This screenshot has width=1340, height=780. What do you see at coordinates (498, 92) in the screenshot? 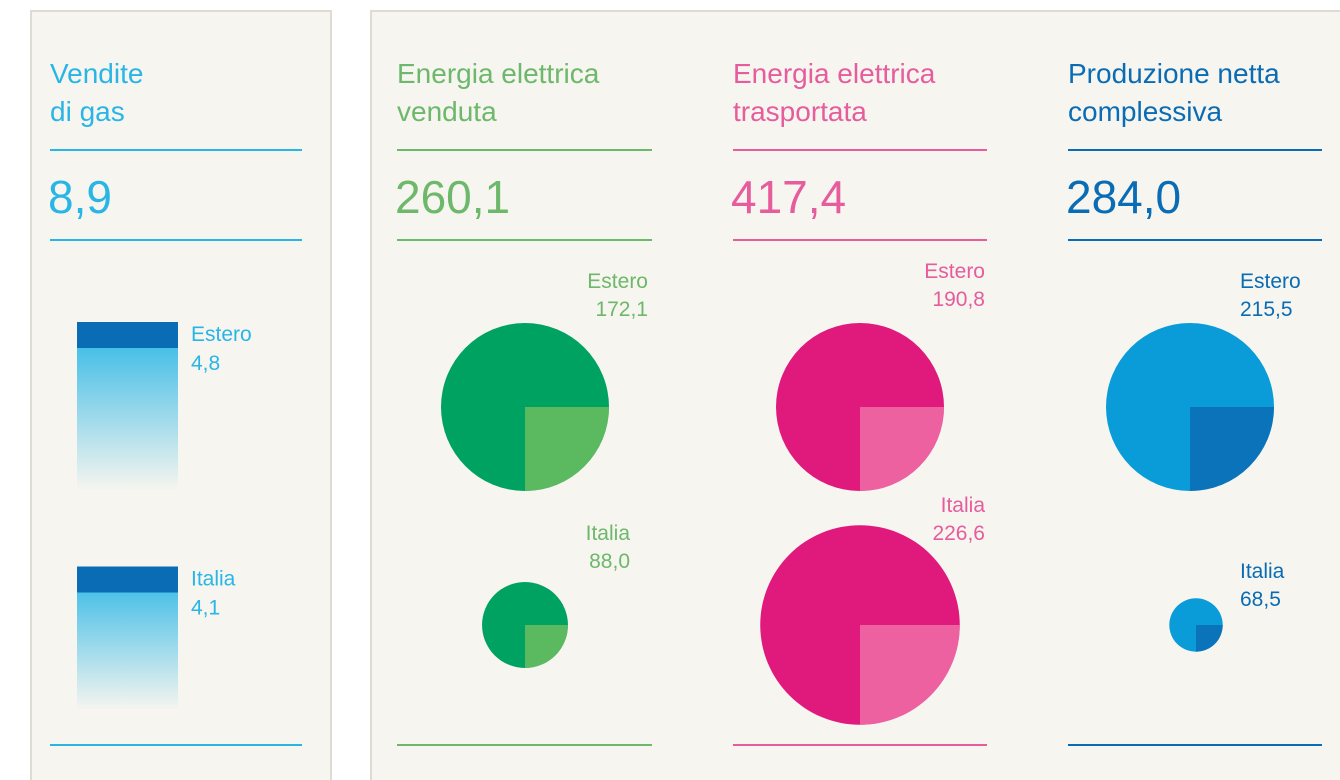
I see `chart-title: Energia elettrica venduta` at bounding box center [498, 92].